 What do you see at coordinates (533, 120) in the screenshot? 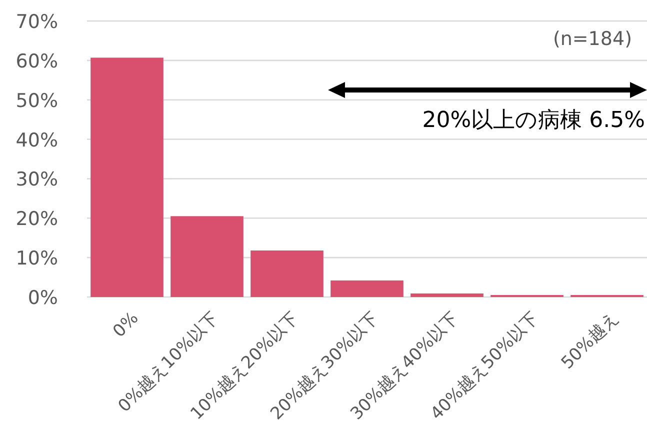
I see `annotation: 20%以上の病棟 6.5%` at bounding box center [533, 120].